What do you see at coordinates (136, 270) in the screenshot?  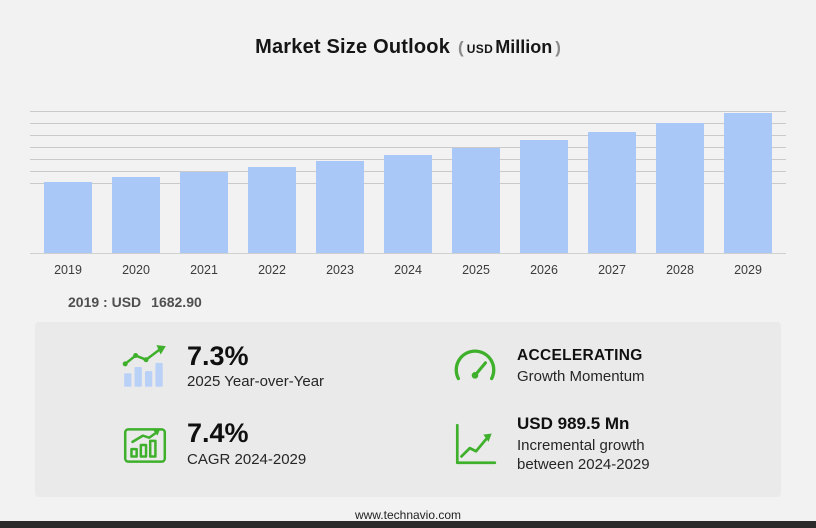 I see `x-tick-2020: 2020` at bounding box center [136, 270].